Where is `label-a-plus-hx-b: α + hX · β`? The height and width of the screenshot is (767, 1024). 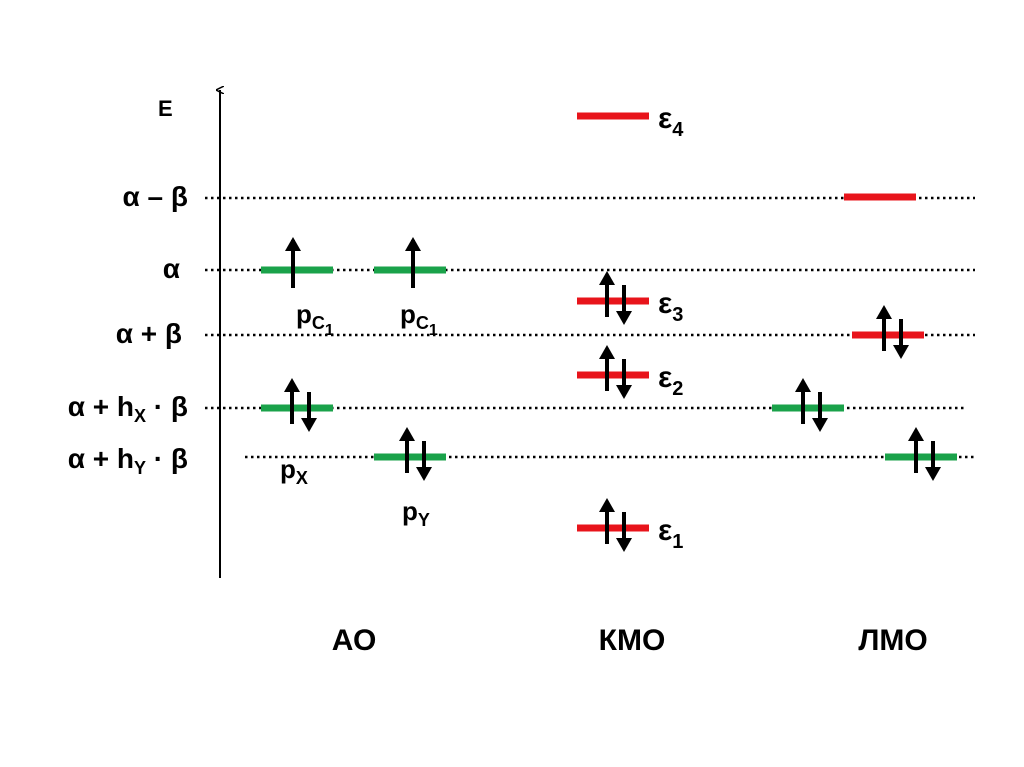
label-a-plus-hx-b: α + hX · β is located at coordinates (128, 408).